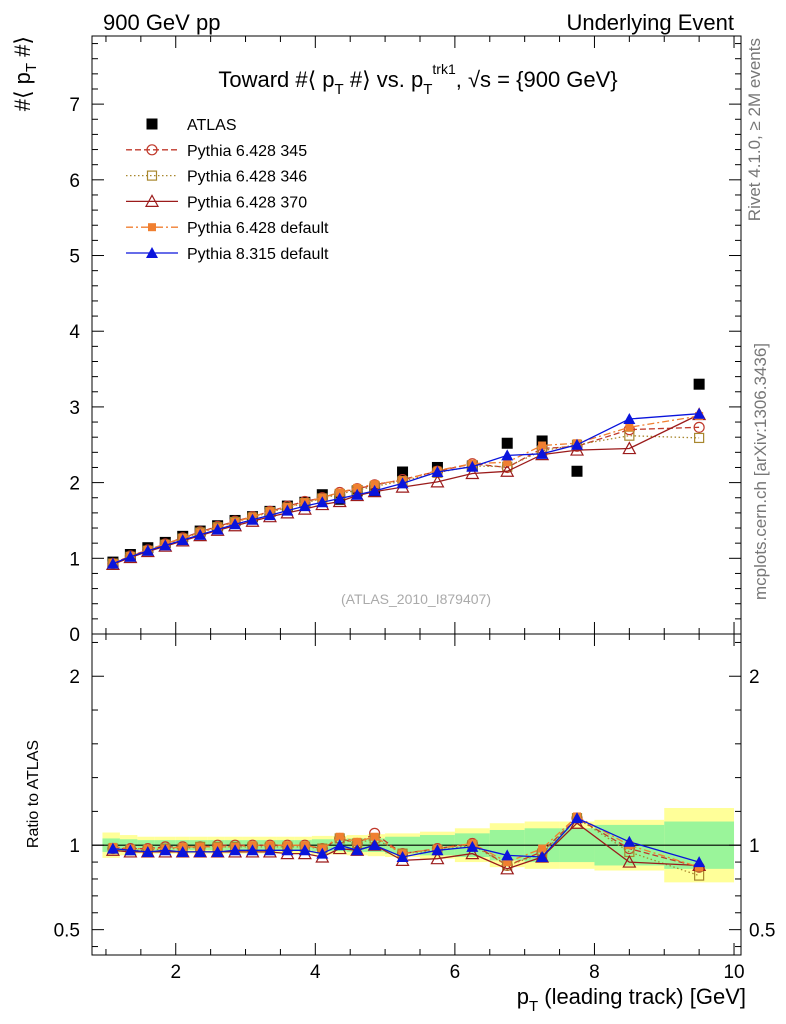 This screenshot has height=1024, width=786. I want to click on x-tick-label: 10, so click(733, 972).